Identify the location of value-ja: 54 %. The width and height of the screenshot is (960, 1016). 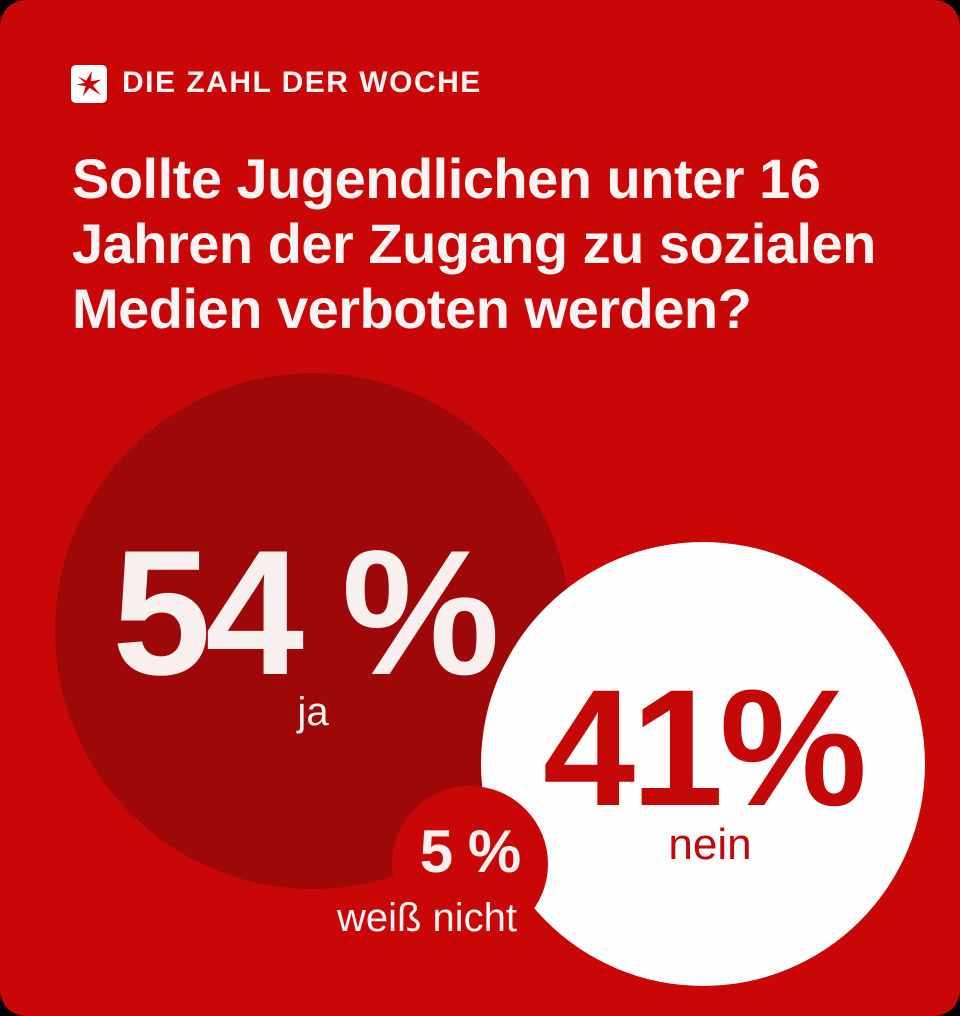
(306, 612).